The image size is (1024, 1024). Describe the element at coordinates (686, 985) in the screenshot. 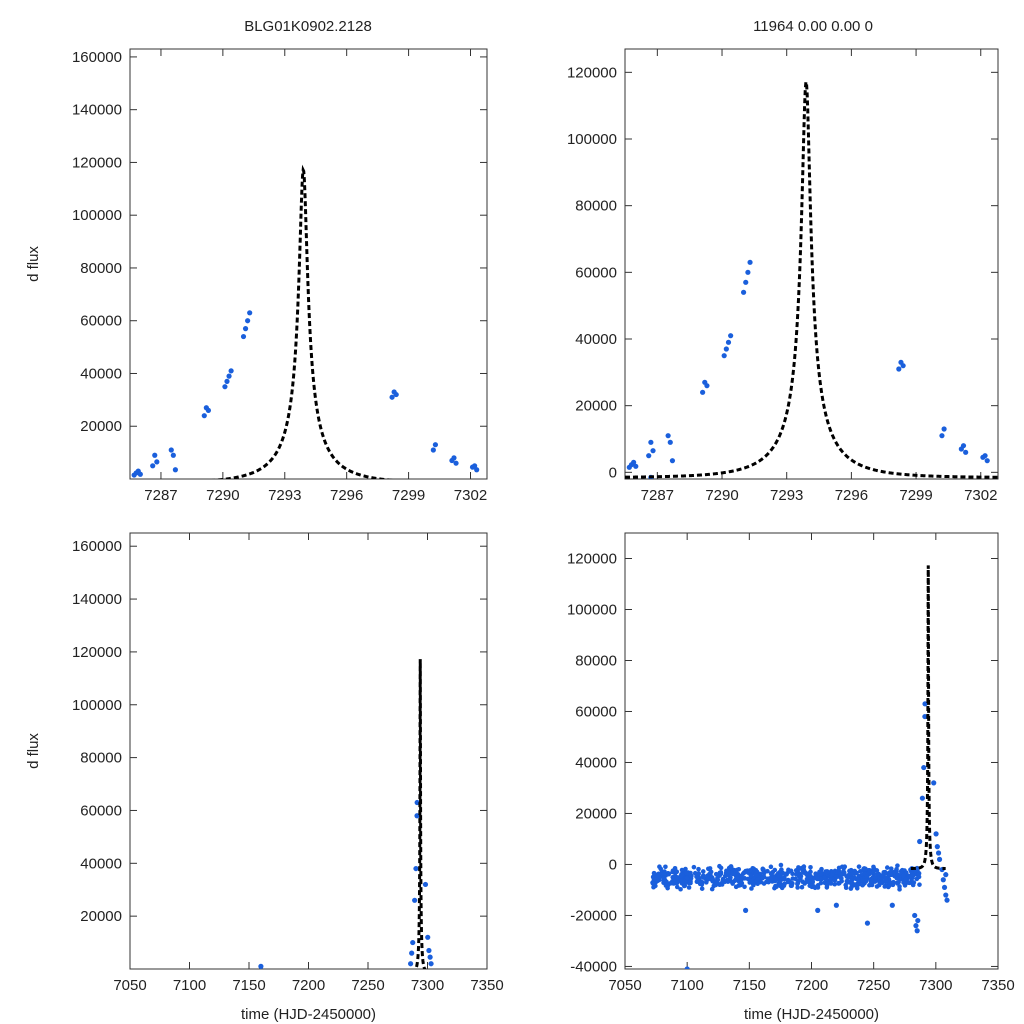

I see `x-tick-label: 7100` at that location.